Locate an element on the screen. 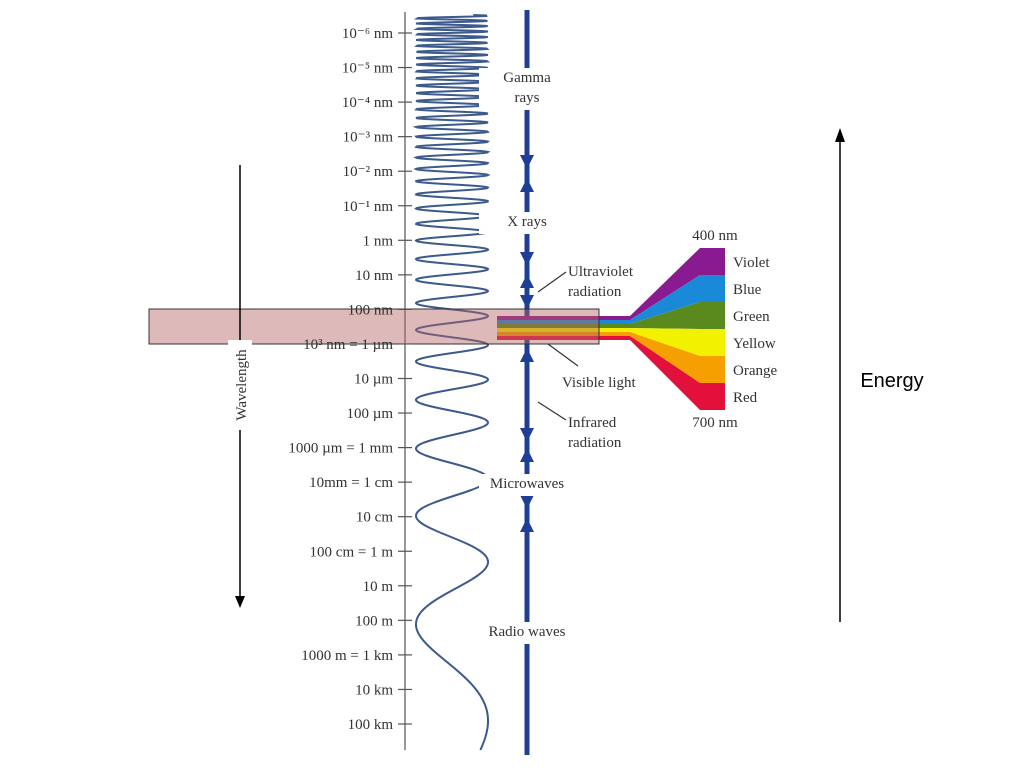 This screenshot has width=1024, height=768. tick-label: 100 km is located at coordinates (371, 725).